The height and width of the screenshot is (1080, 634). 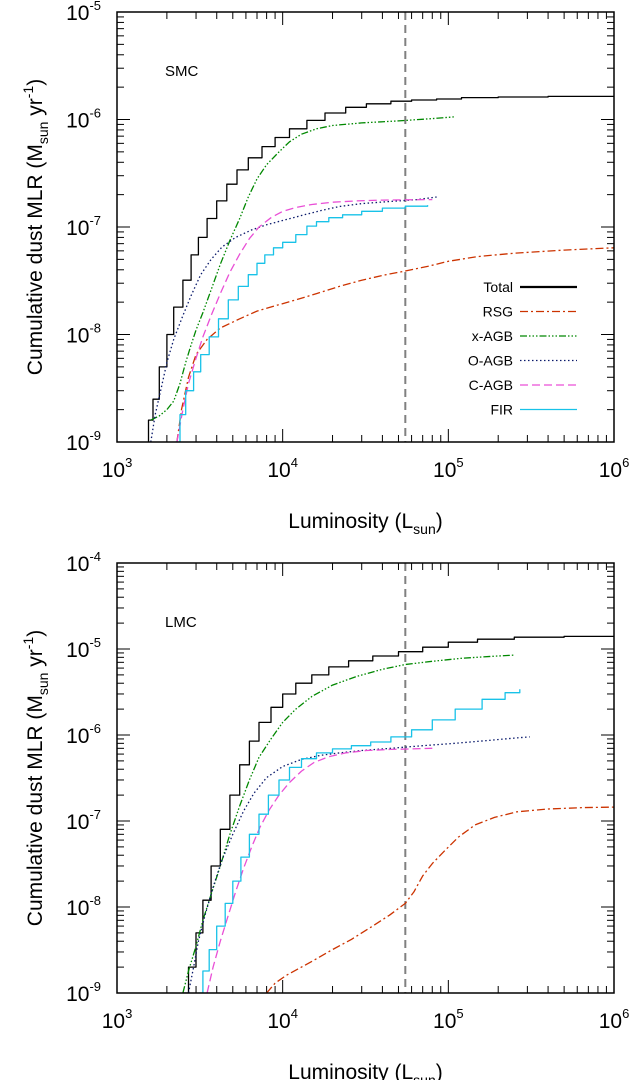 What do you see at coordinates (181, 622) in the screenshot?
I see `panel-label: LMC` at bounding box center [181, 622].